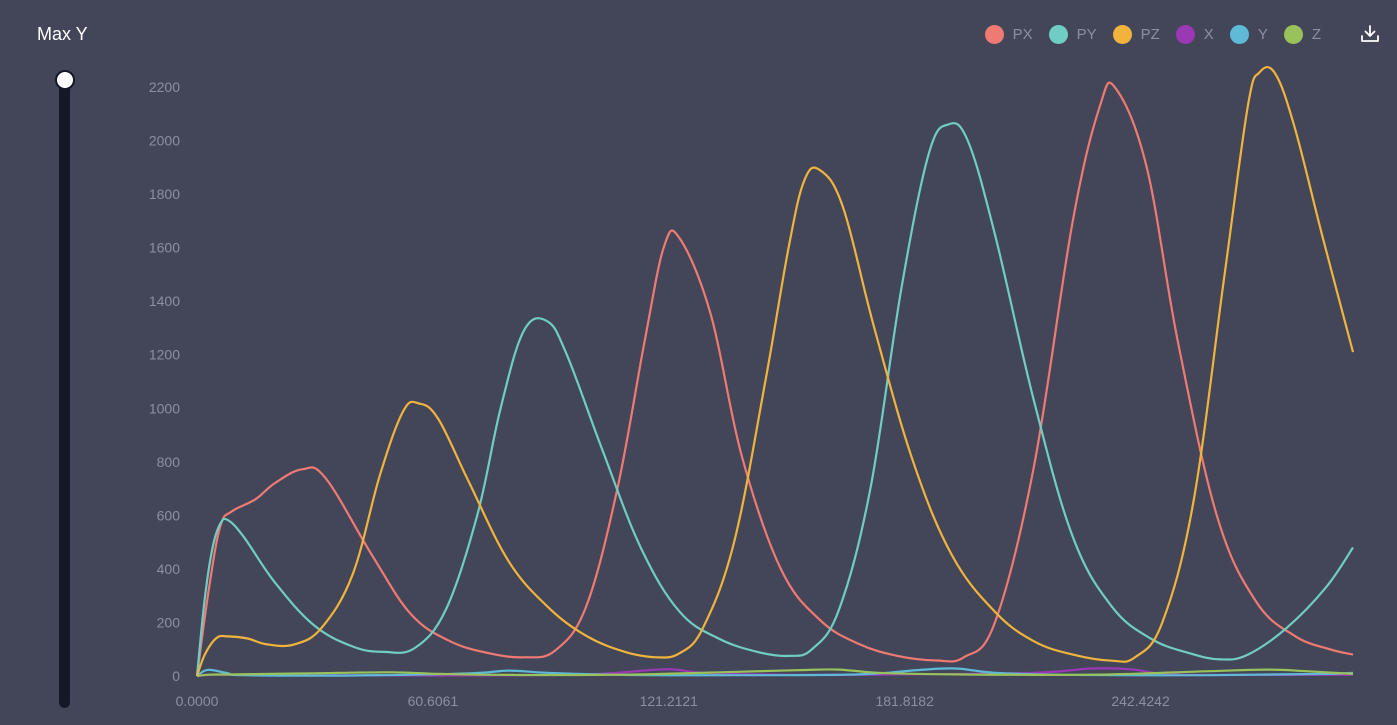 The image size is (1397, 725). What do you see at coordinates (64, 391) in the screenshot?
I see `slider-track` at bounding box center [64, 391].